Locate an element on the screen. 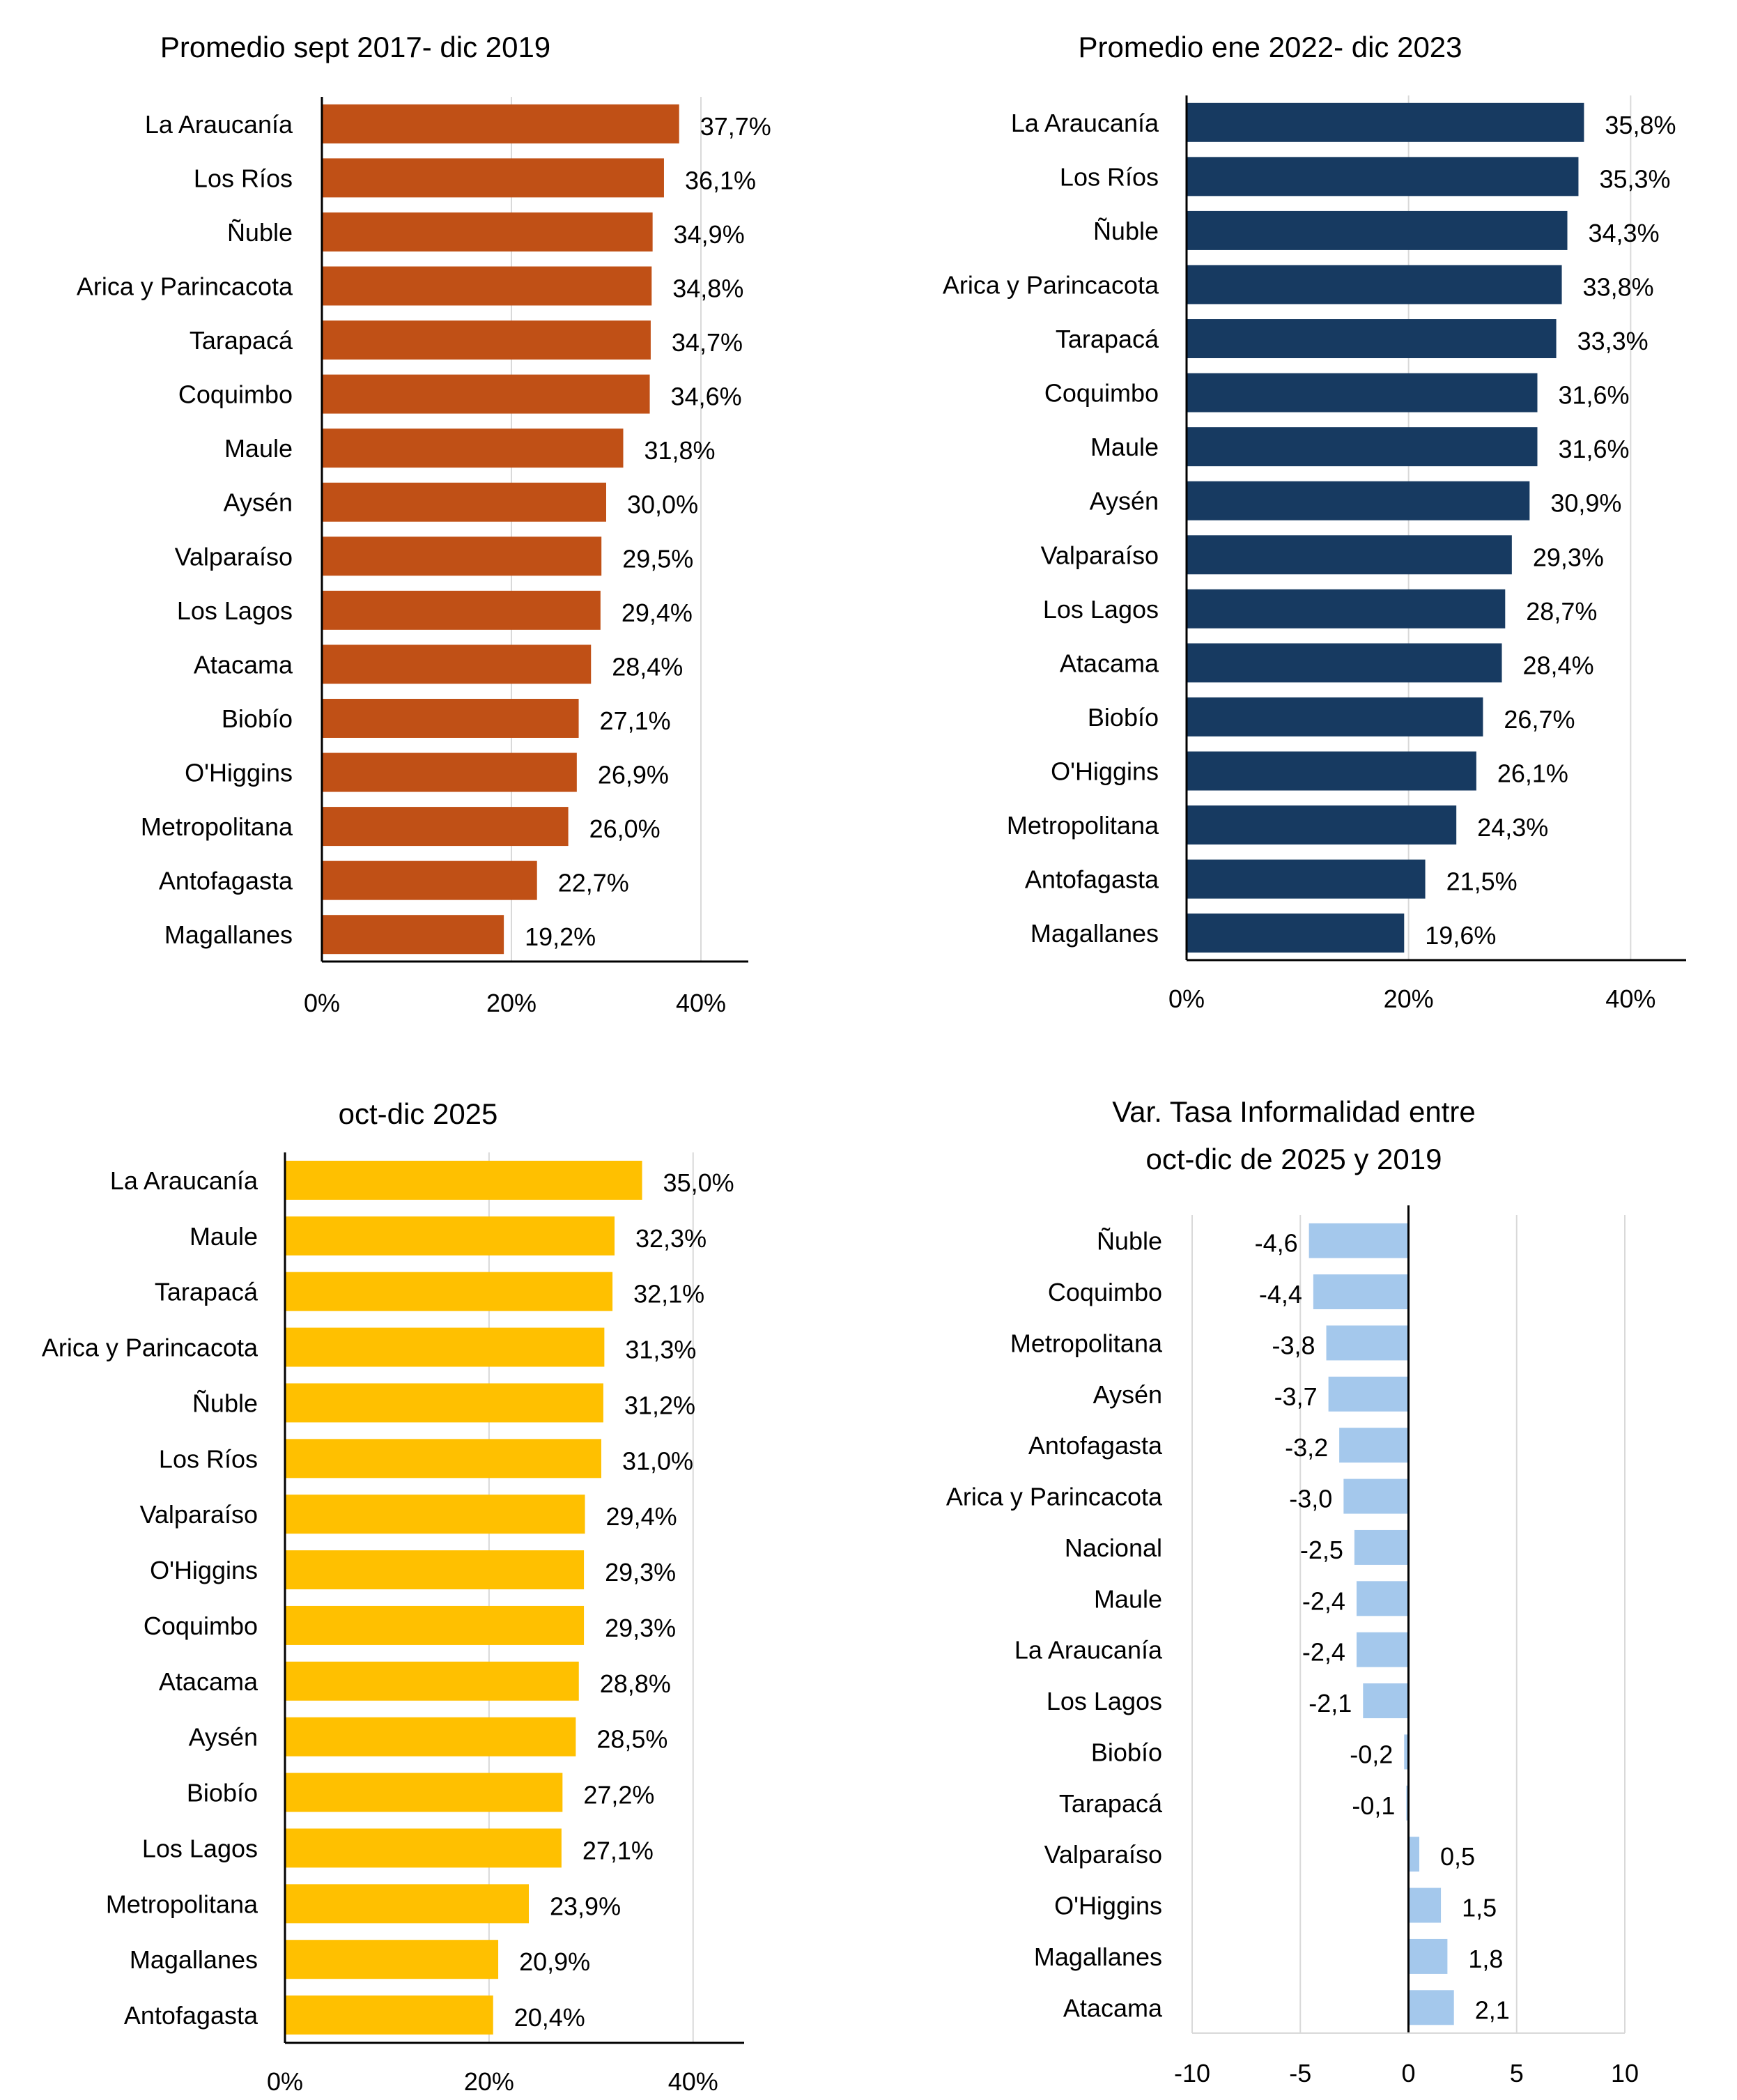  data-label: 29,4% is located at coordinates (657, 613).